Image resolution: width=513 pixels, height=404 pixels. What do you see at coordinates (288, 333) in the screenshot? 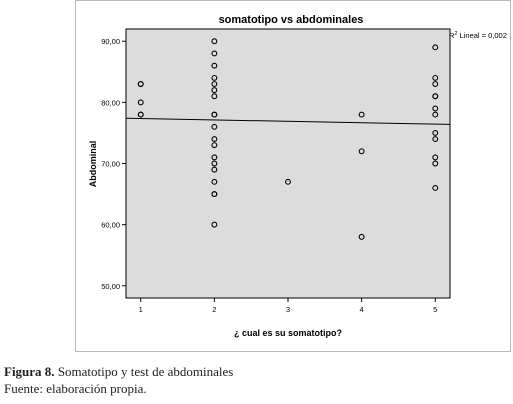
I see `x-axis-title: ¿ cual es su somatotipo?` at bounding box center [288, 333].